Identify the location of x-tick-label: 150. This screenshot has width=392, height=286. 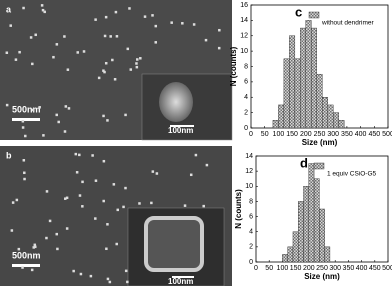
(292, 134).